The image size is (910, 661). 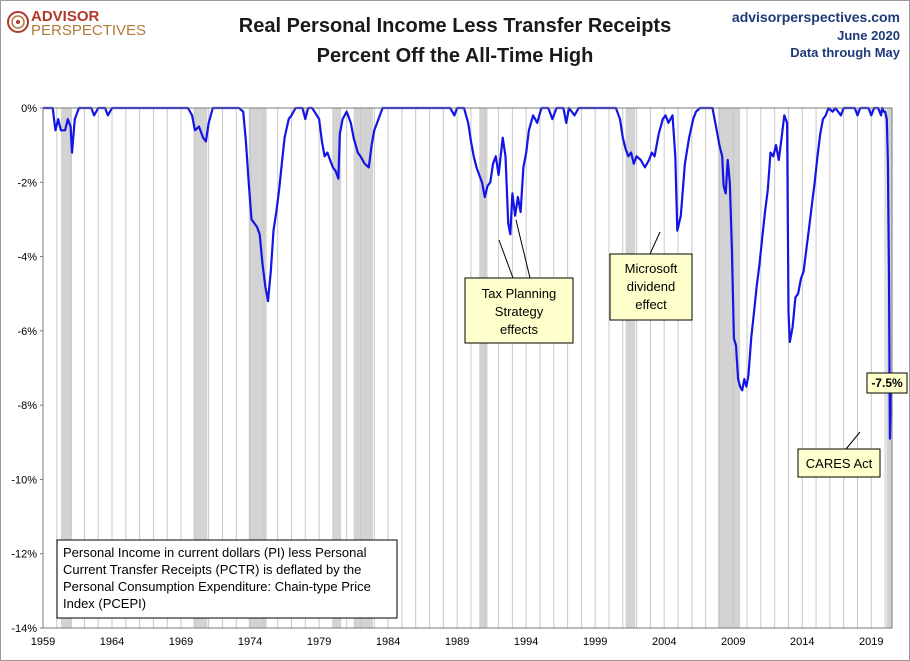 I want to click on definition-line-4: Index (PCEPI), so click(x=104, y=603).